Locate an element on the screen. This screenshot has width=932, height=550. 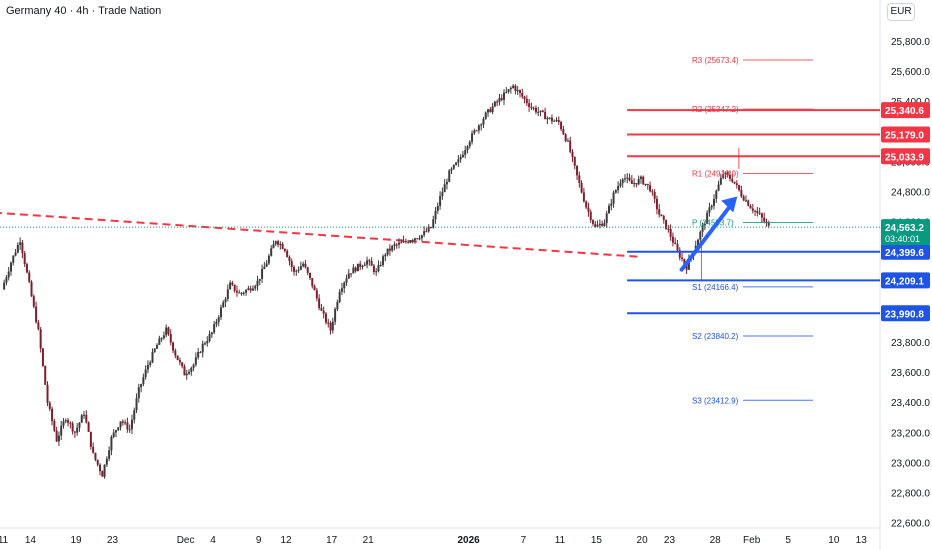
currency-button: EUR is located at coordinates (901, 12).